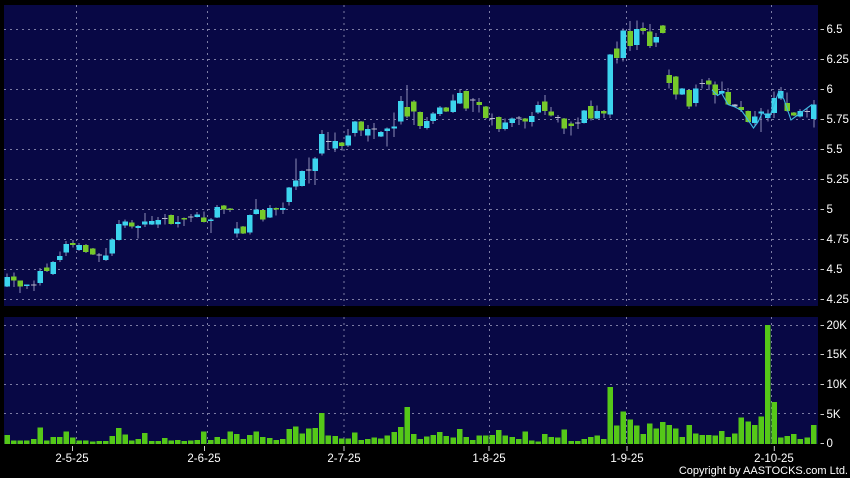 This screenshot has width=850, height=478. Describe the element at coordinates (626, 459) in the screenshot. I see `svg-text: 1-9-25` at that location.